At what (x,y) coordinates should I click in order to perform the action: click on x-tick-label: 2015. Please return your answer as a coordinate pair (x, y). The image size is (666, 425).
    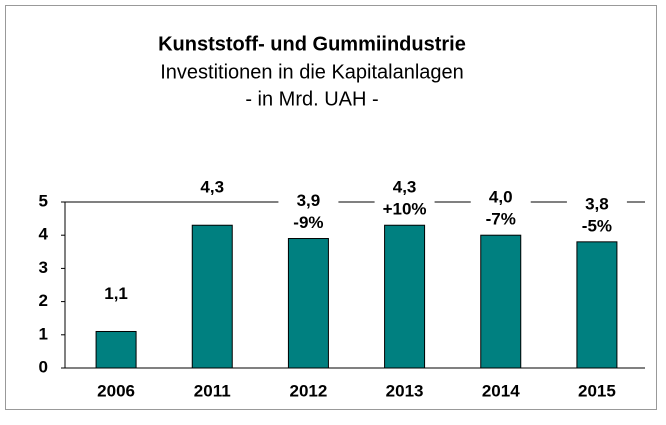
    Looking at the image, I should click on (597, 390).